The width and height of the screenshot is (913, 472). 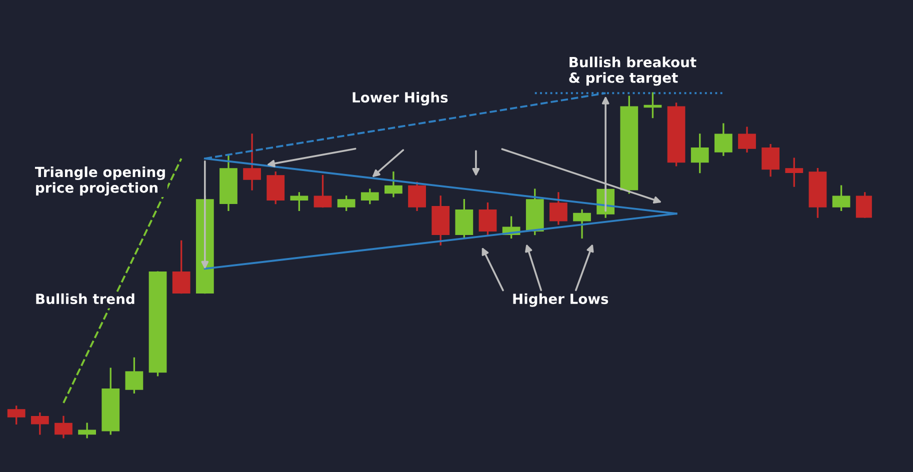 I want to click on annotation: Triangle opening price projection, so click(x=99, y=181).